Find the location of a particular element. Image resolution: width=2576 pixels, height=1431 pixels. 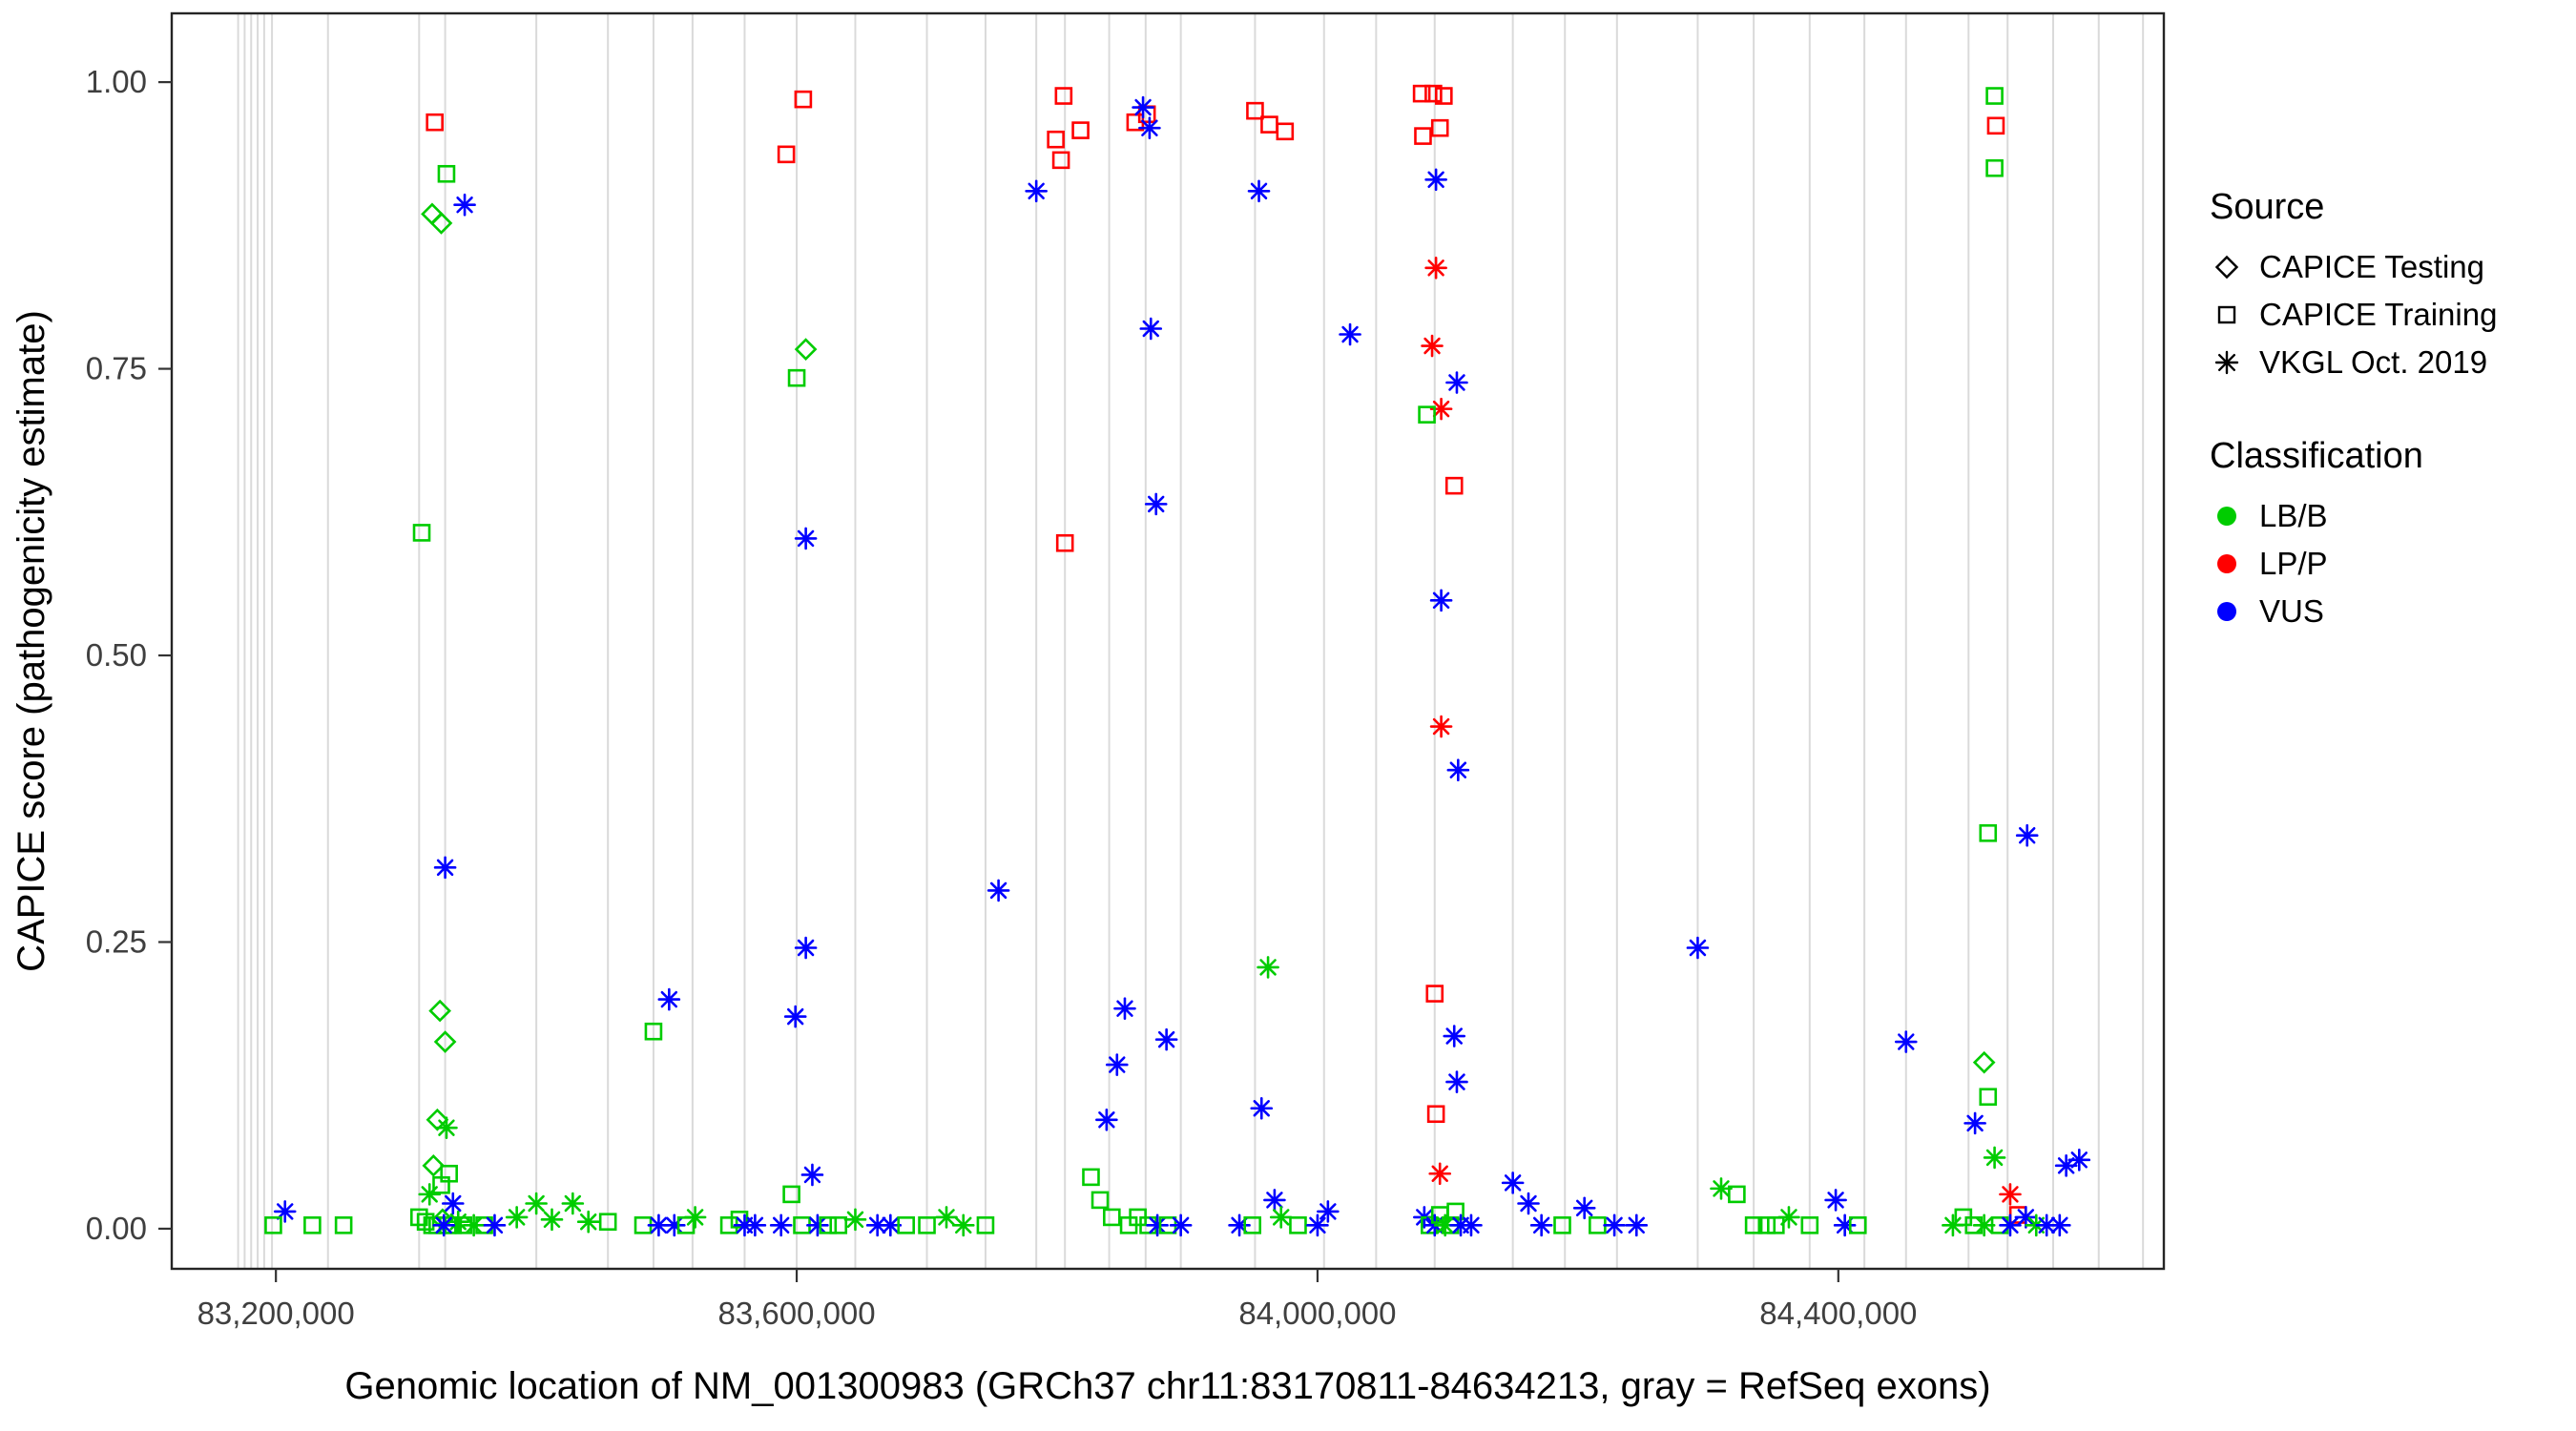

y-tick-label: 0.25 is located at coordinates (116, 941).